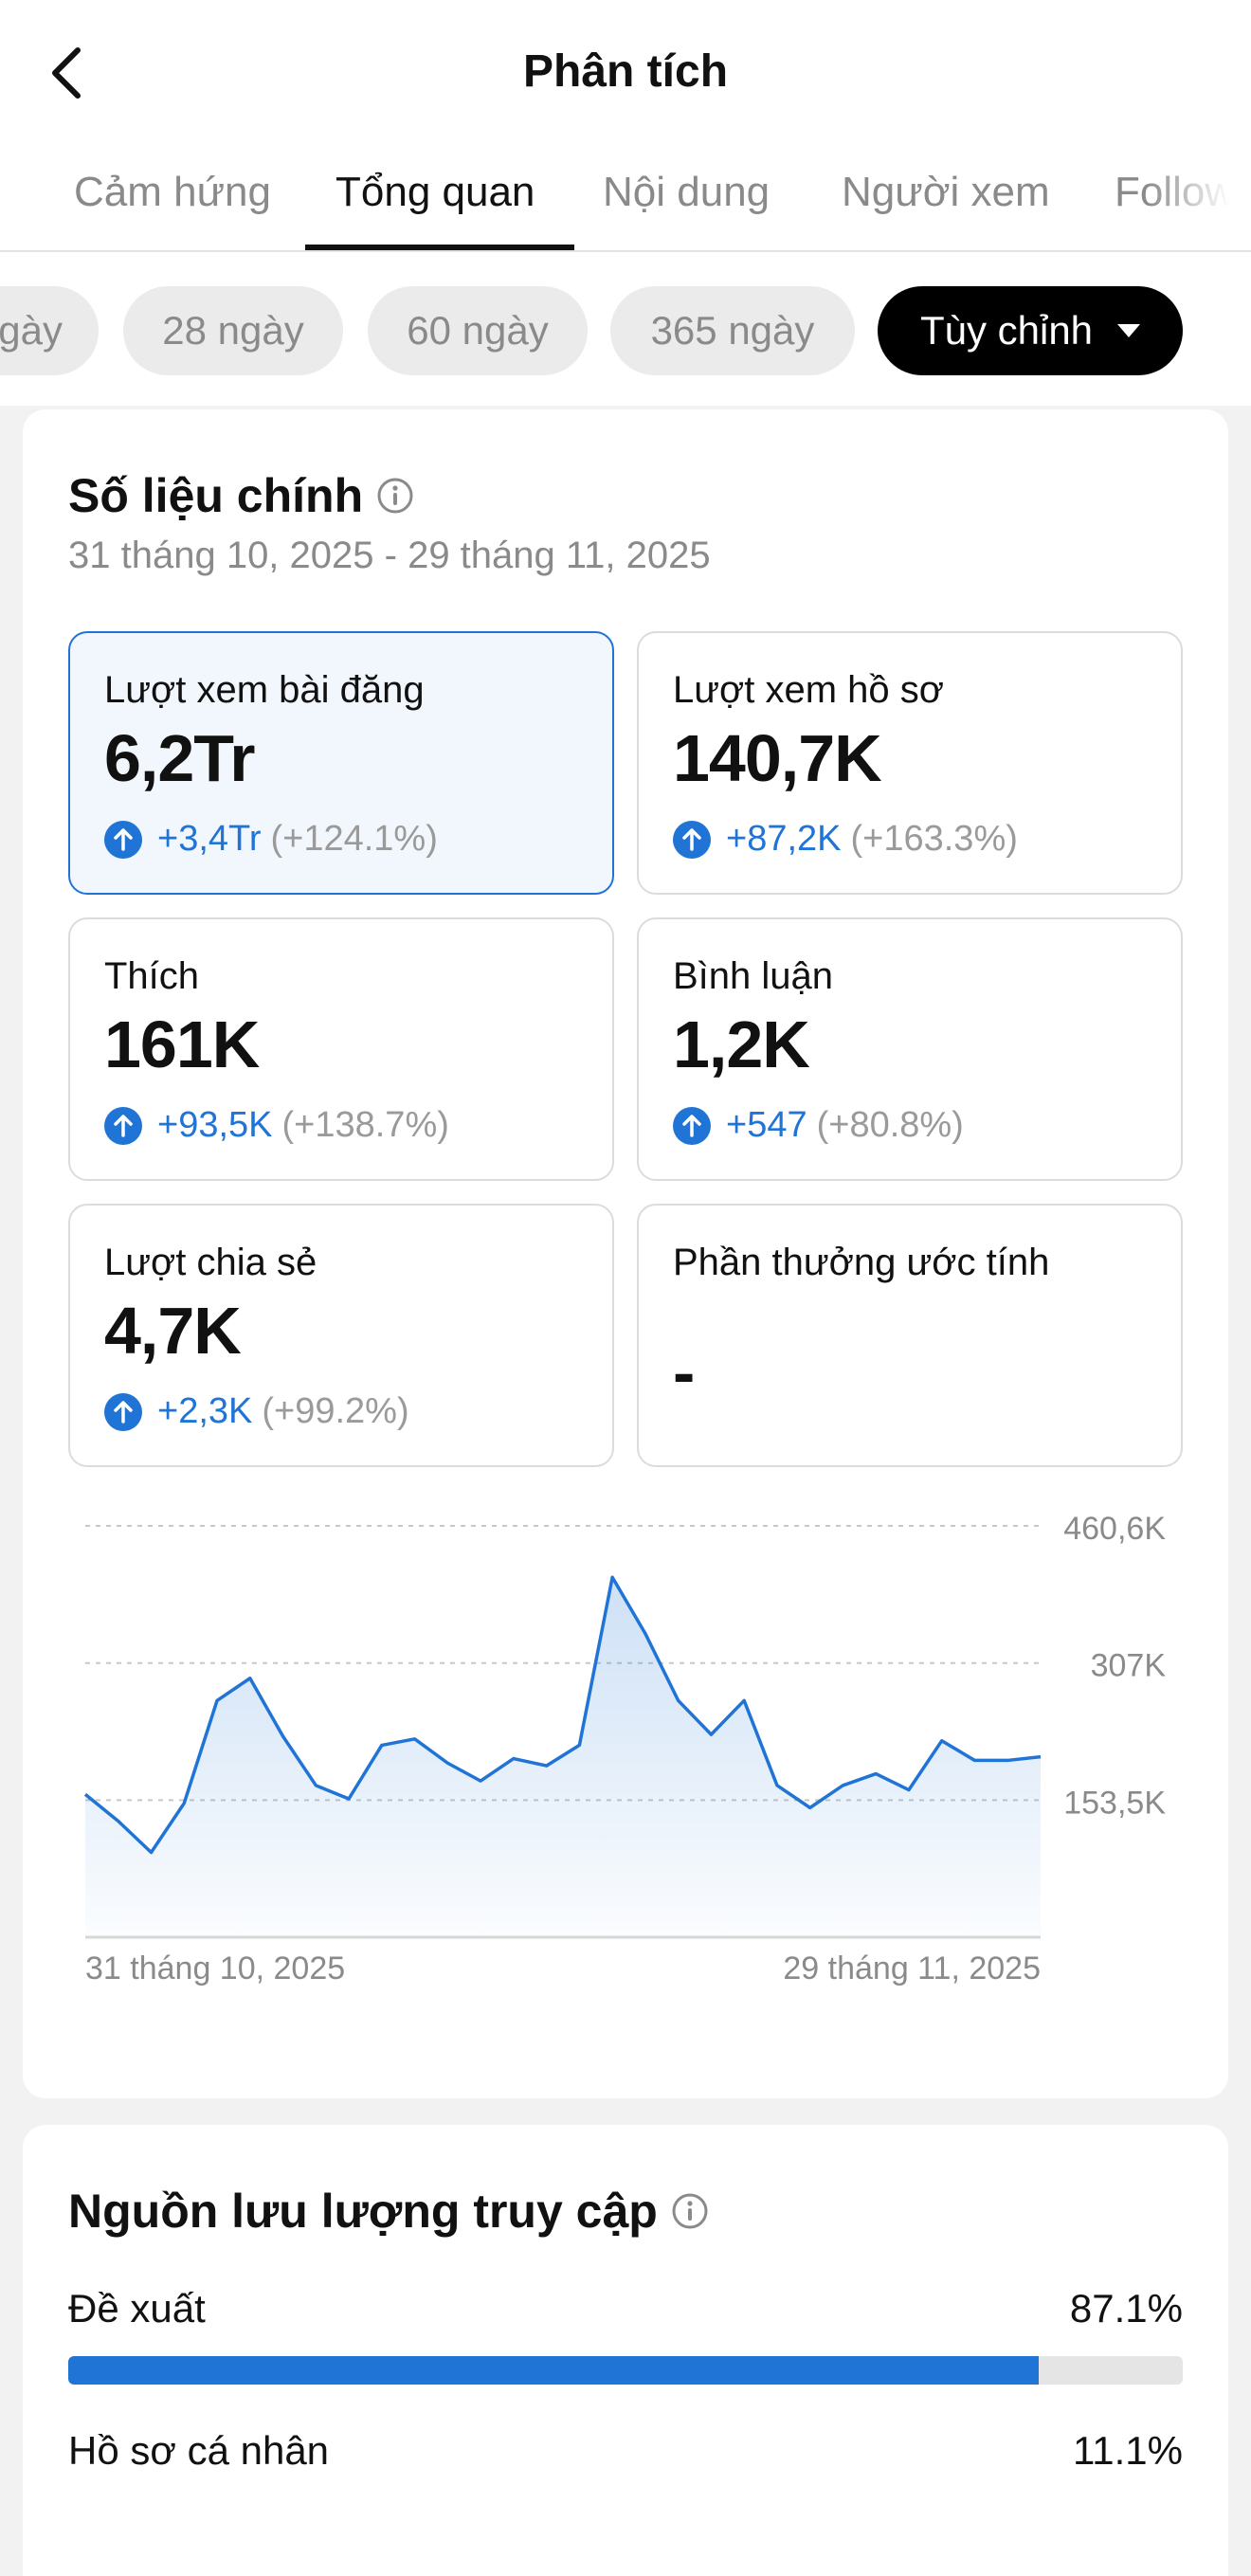 This screenshot has width=1251, height=2576. I want to click on series-line, so click(563, 1715).